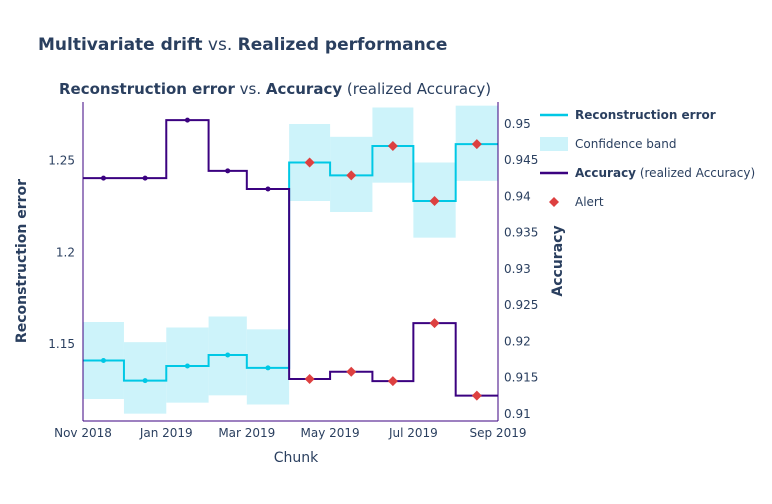 Image resolution: width=772 pixels, height=504 pixels. I want to click on legend-label-bold: Reconstruction error, so click(645, 115).